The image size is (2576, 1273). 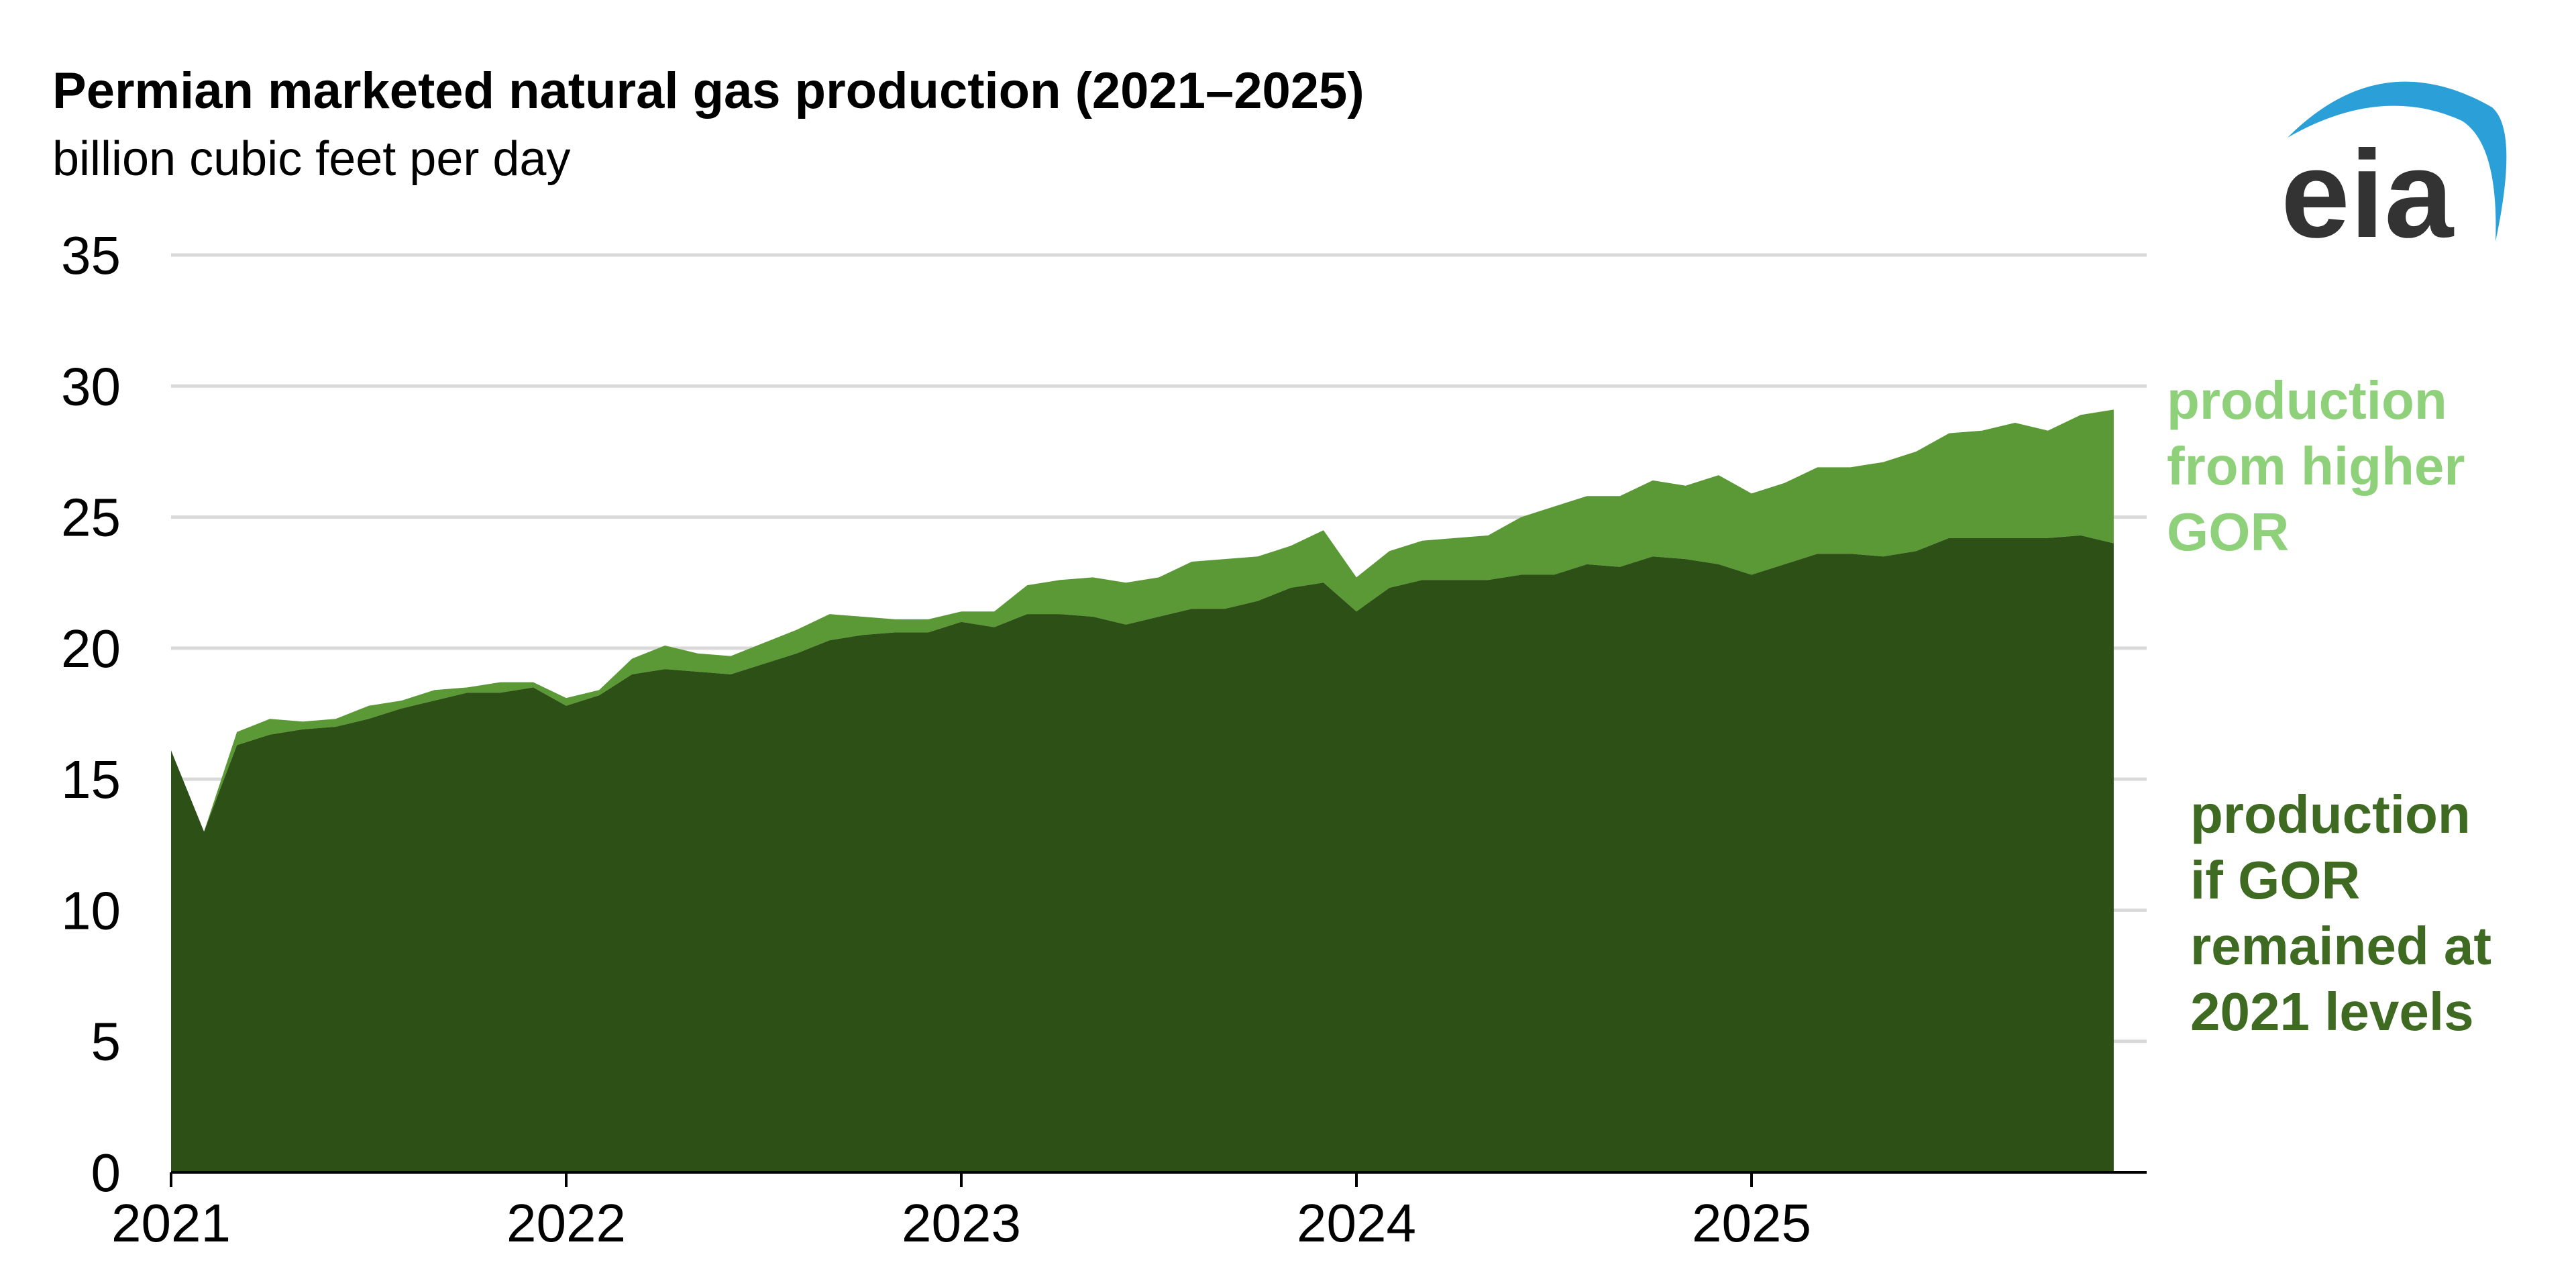 What do you see at coordinates (2228, 532) in the screenshot?
I see `legend-higher-line: GOR` at bounding box center [2228, 532].